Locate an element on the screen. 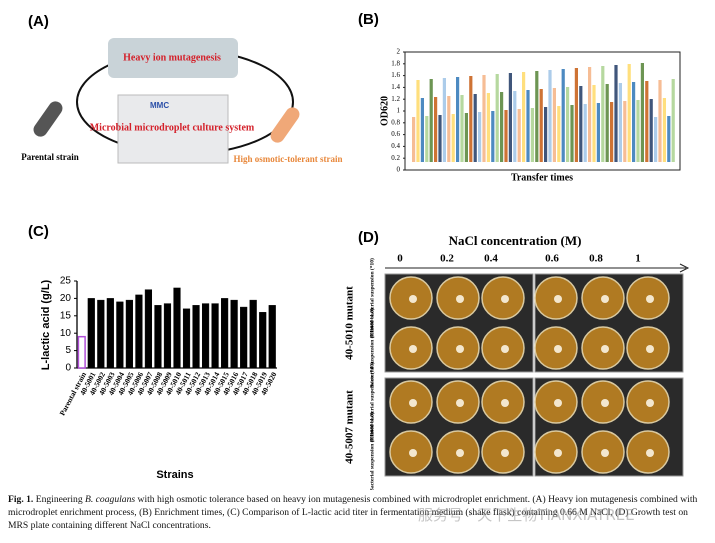 The image size is (715, 543). row-label: Bacterial suspension (OD600=1.0) is located at coordinates (371, 451).